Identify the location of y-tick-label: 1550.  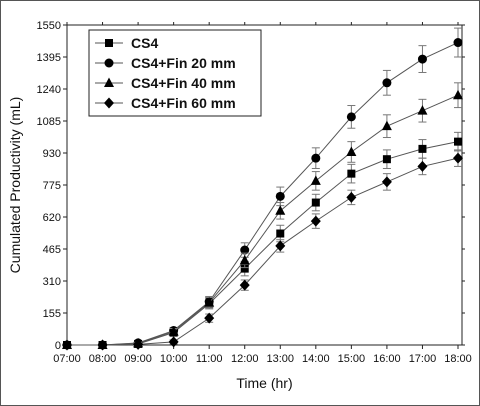
(49, 26).